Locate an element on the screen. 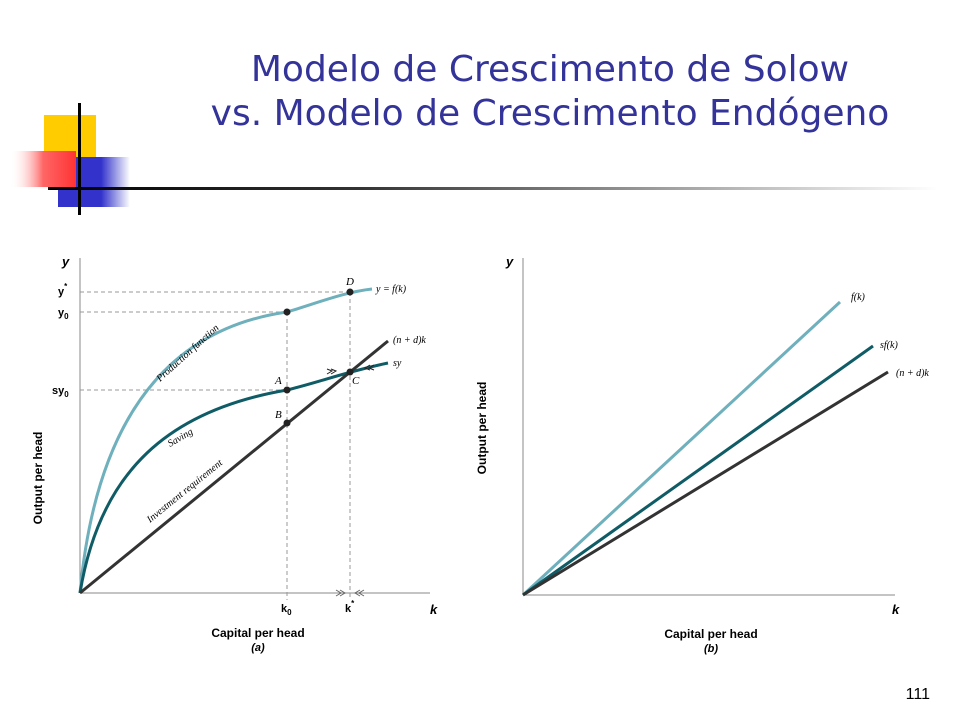 This screenshot has width=960, height=720. panel-b-sub-label: (b) is located at coordinates (711, 649).